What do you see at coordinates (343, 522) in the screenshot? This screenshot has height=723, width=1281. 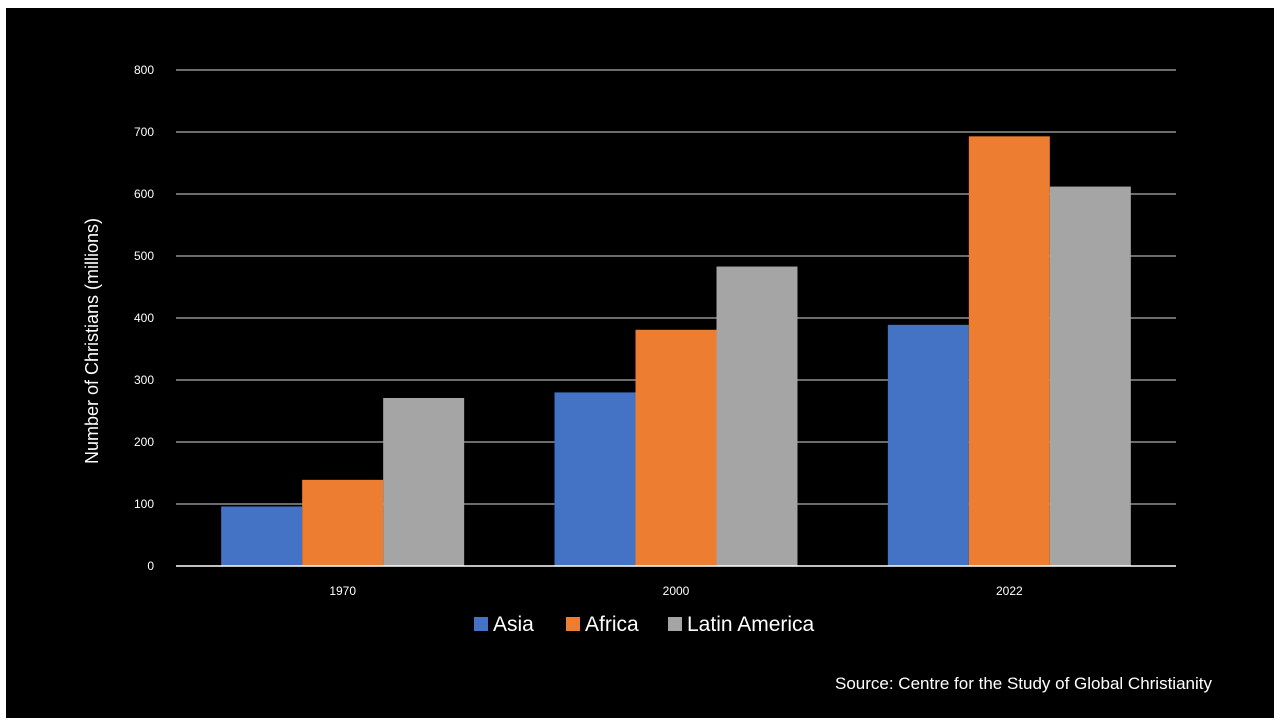 I see `bar-africa-1970` at bounding box center [343, 522].